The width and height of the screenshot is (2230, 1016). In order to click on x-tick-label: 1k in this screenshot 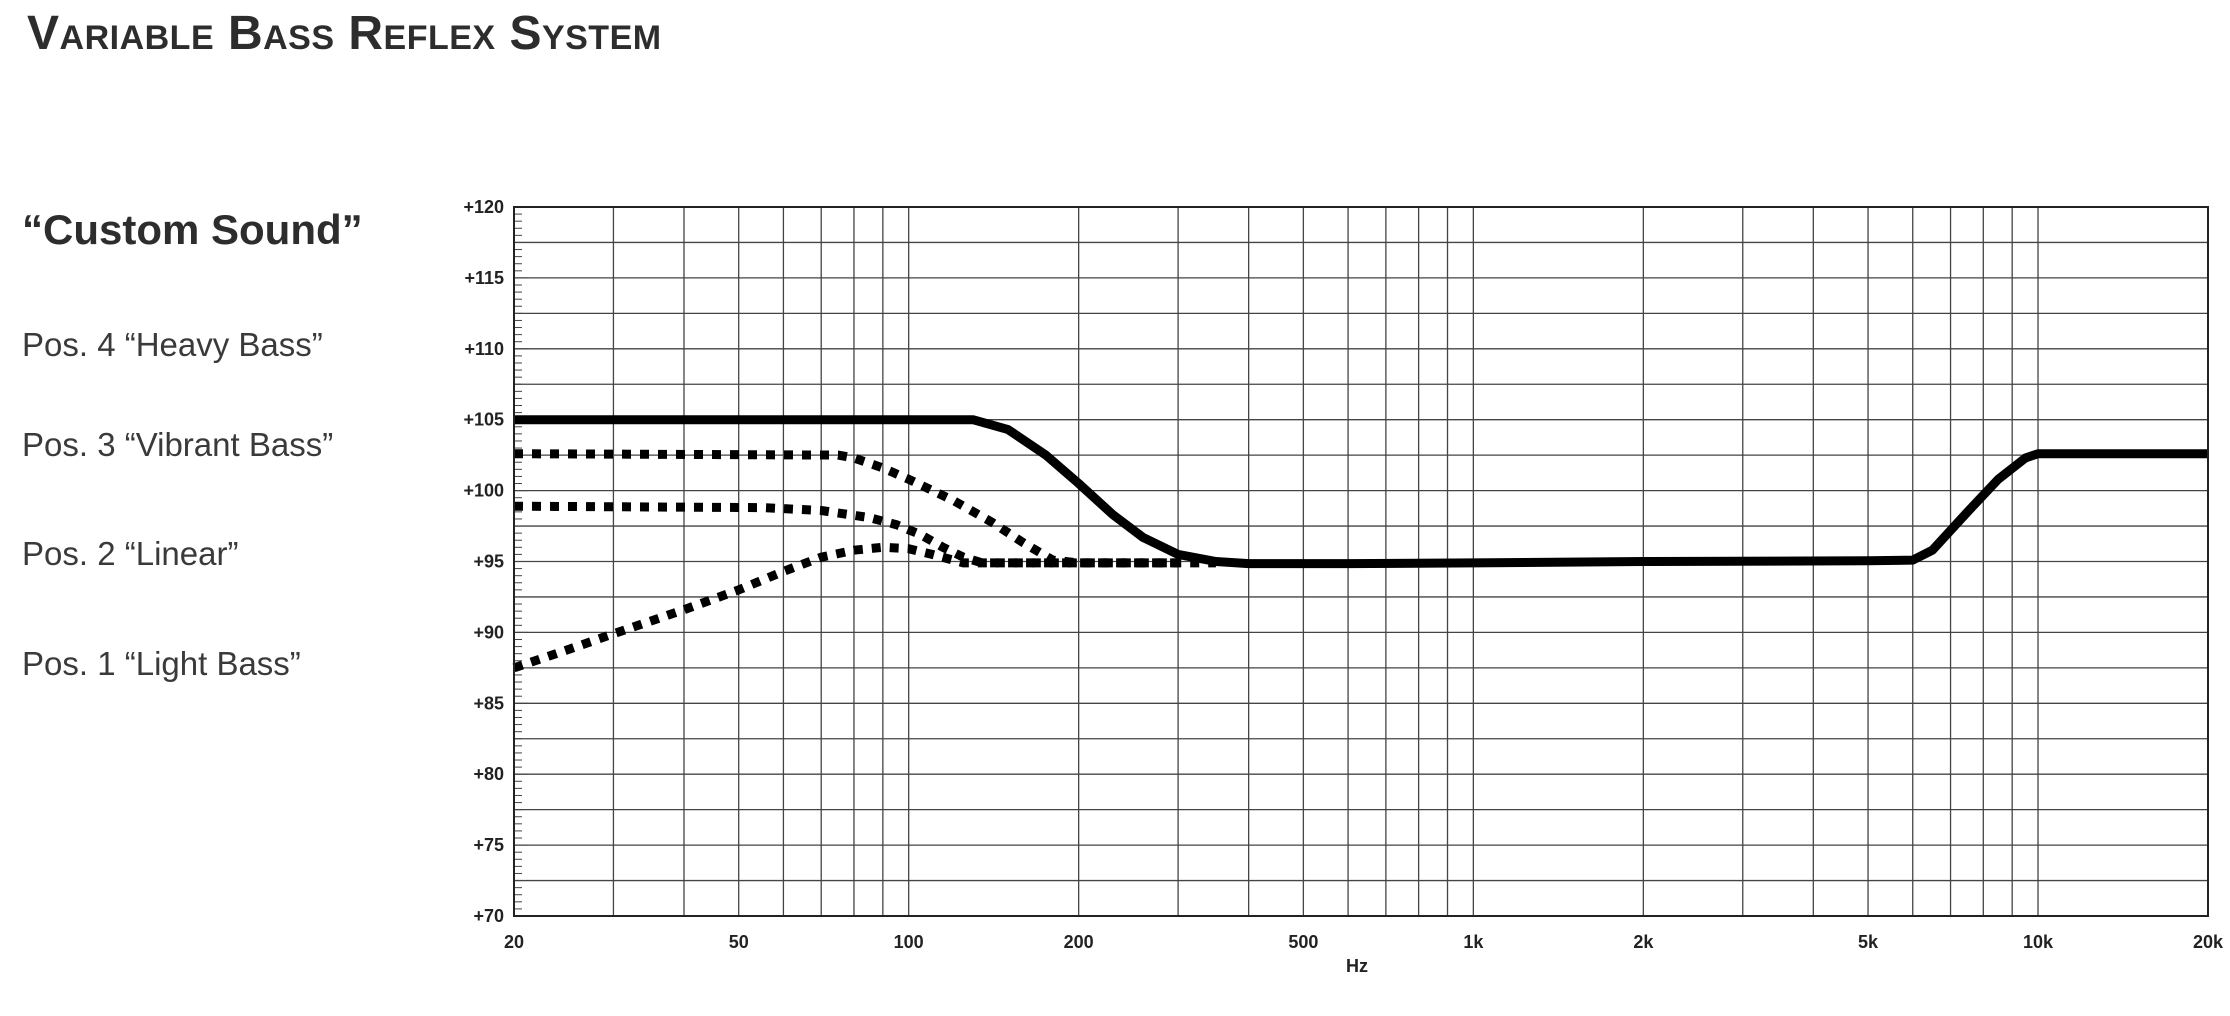, I will do `click(1473, 942)`.